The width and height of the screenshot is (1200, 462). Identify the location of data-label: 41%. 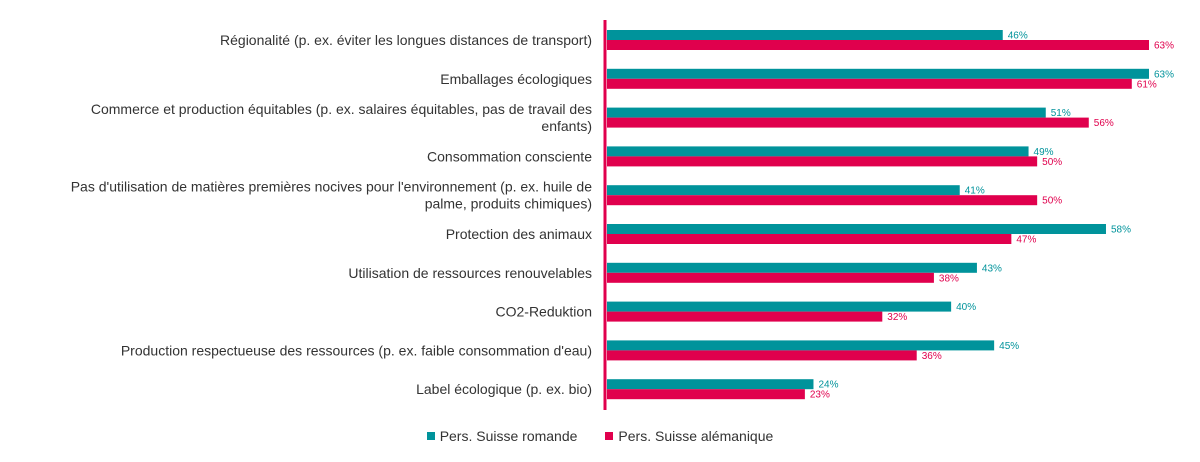
(975, 191).